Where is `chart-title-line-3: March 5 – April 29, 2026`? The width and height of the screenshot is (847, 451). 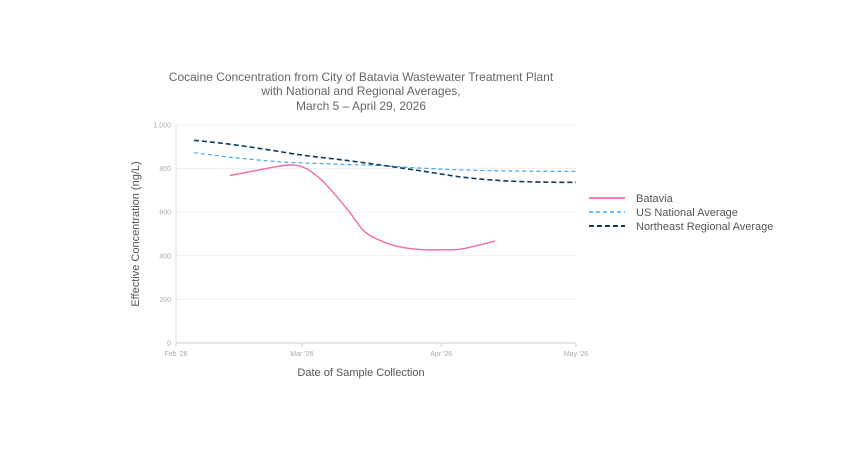 chart-title-line-3: March 5 – April 29, 2026 is located at coordinates (361, 106).